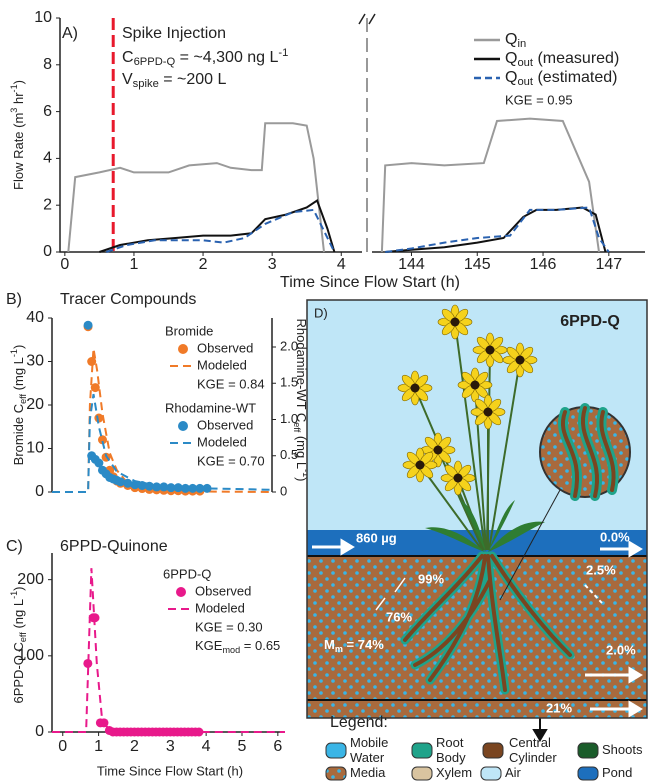  I want to click on y-axis-label: 6PPD-Q Ceff (ng L-1), so click(18, 644).